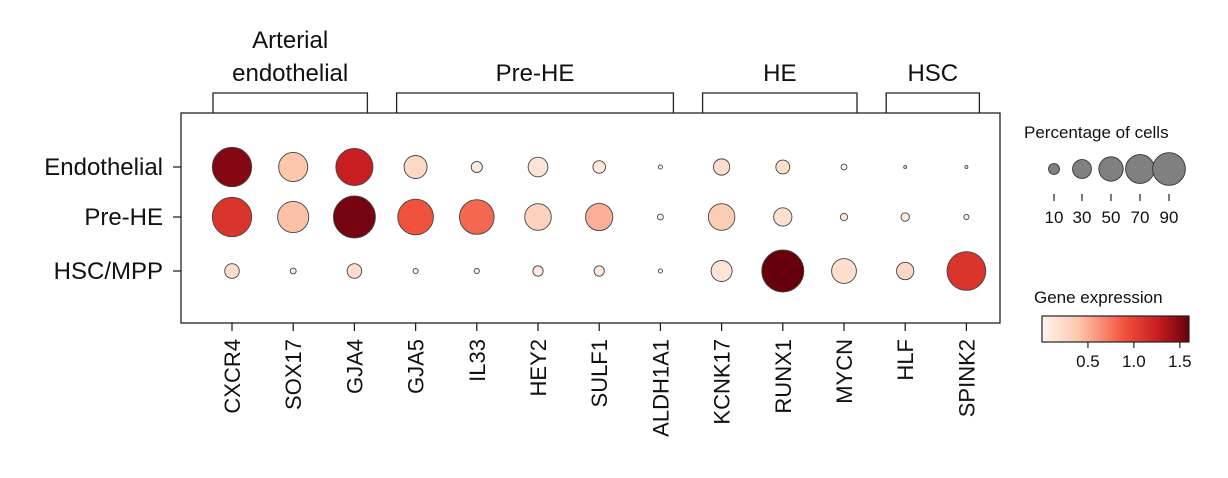 This screenshot has height=478, width=1228. I want to click on size-legend-label: 10, so click(1054, 217).